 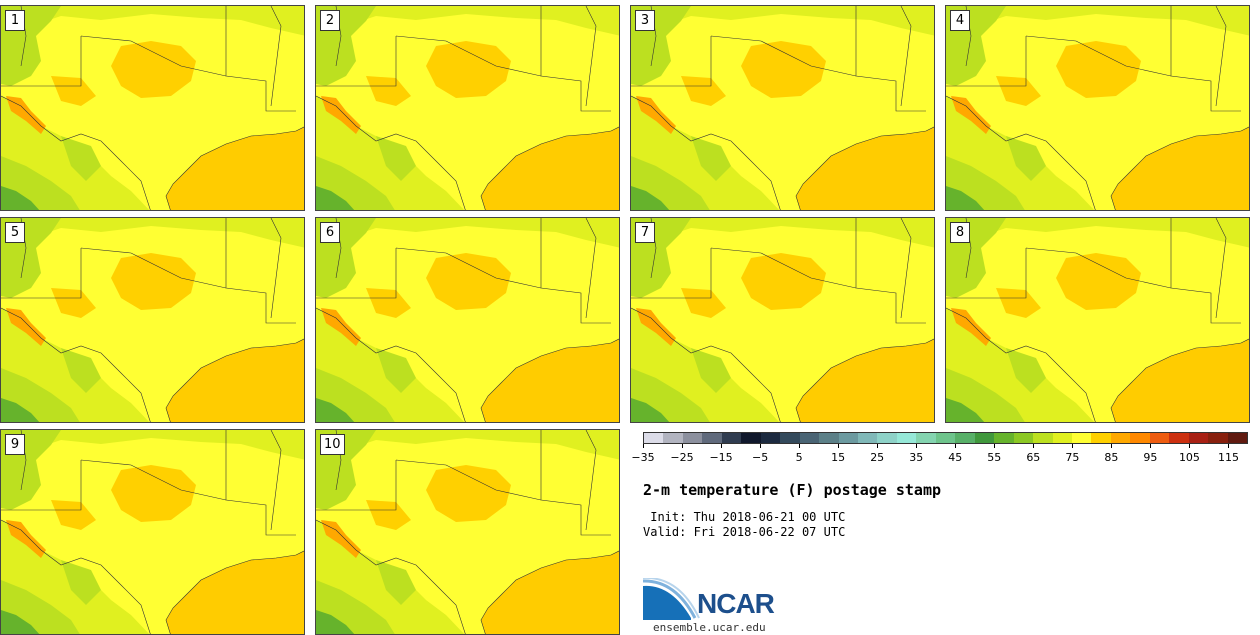 I want to click on colorbar-tick-label: 95, so click(x=1150, y=457).